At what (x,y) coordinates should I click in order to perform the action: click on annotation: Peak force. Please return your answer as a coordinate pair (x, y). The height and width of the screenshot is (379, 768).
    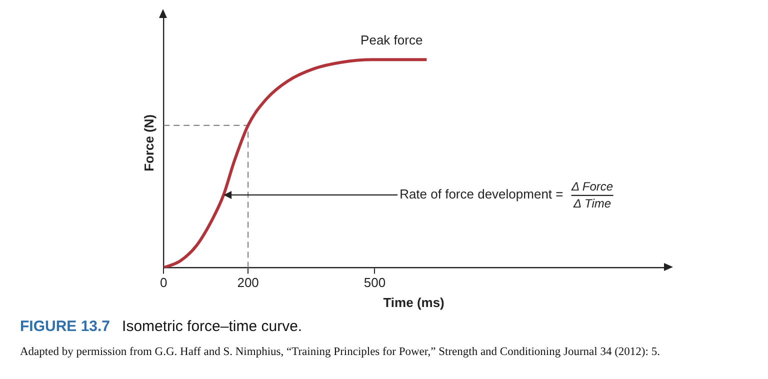
    Looking at the image, I should click on (391, 40).